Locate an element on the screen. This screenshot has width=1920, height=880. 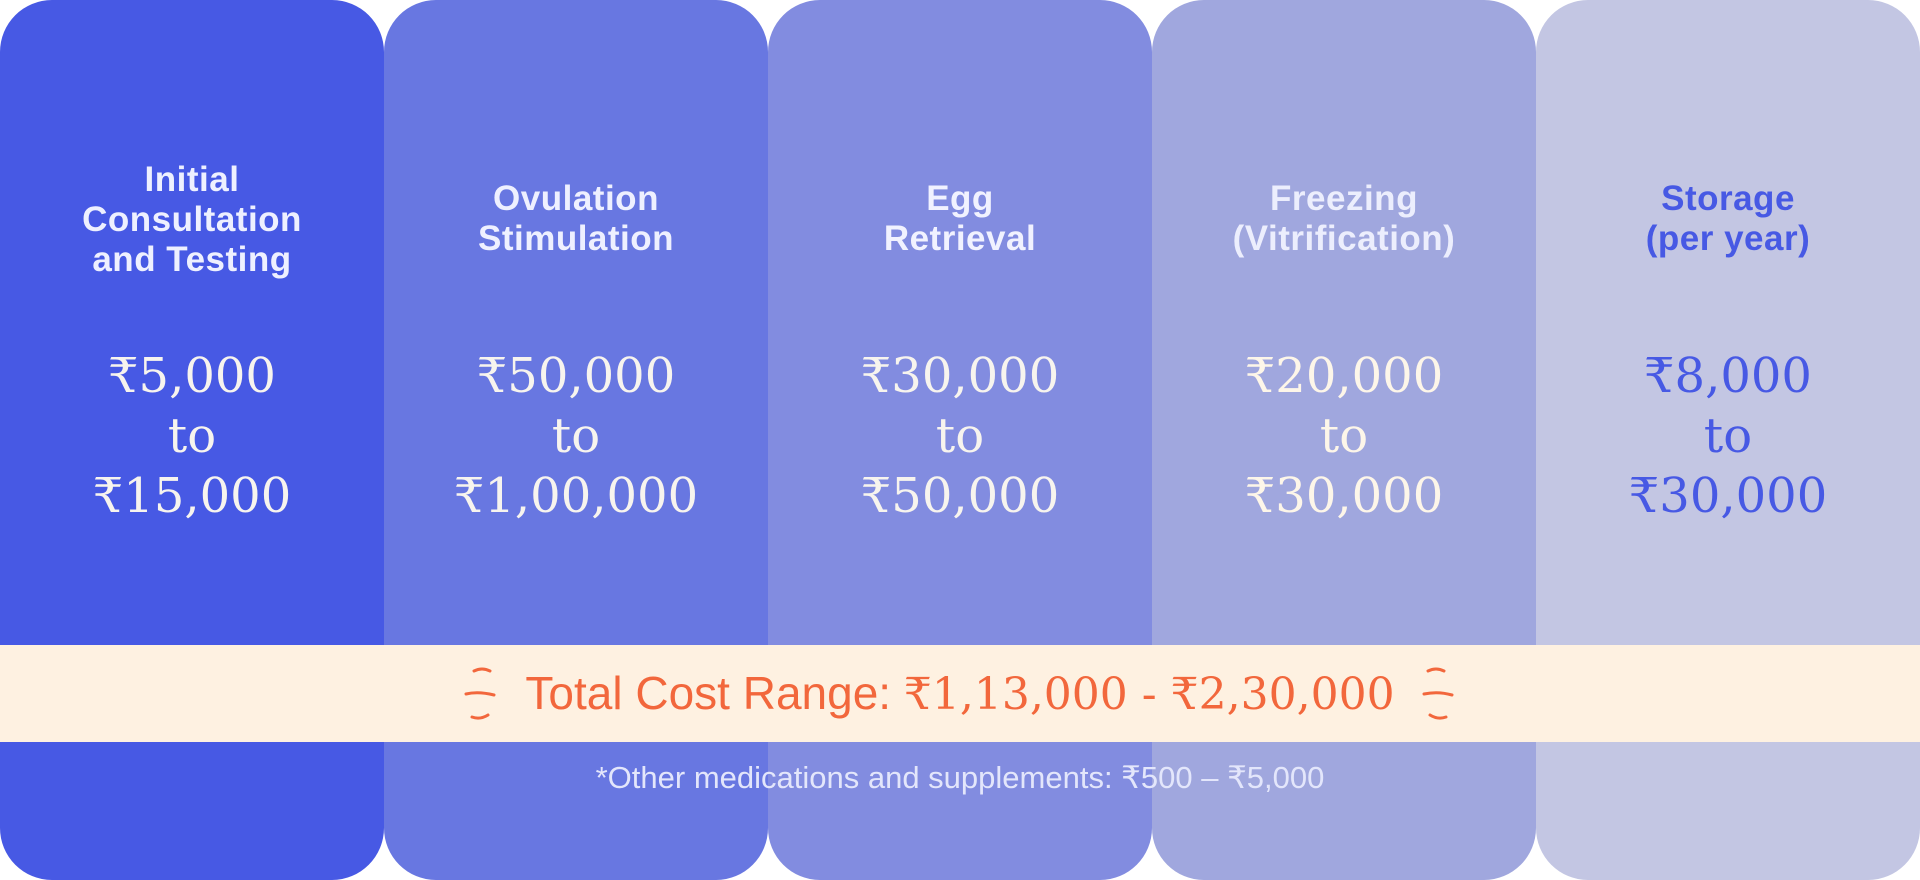
stage-title-line: (Vitrification) is located at coordinates (1344, 238).